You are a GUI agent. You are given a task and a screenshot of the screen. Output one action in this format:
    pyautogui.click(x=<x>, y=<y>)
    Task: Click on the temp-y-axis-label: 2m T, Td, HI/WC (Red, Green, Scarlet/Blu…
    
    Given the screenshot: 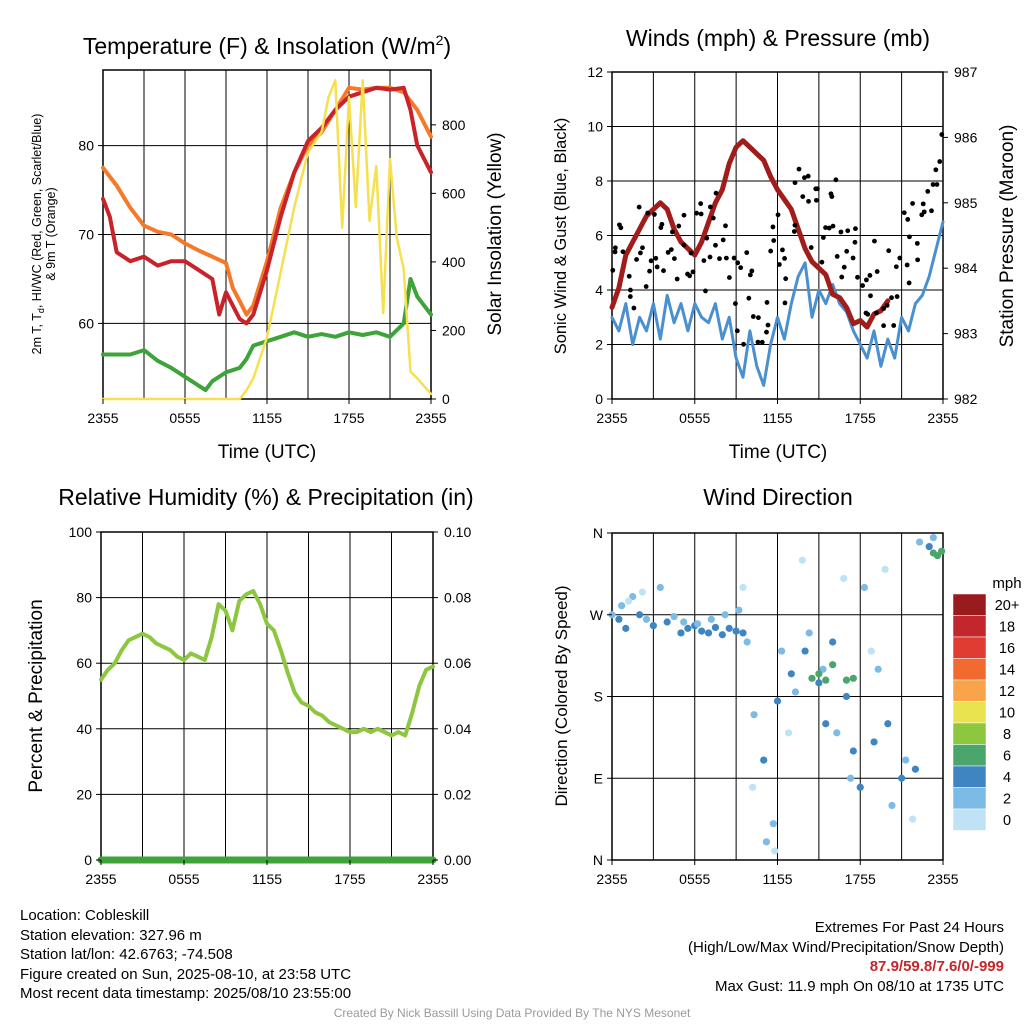 What is the action you would take?
    pyautogui.click(x=44, y=234)
    